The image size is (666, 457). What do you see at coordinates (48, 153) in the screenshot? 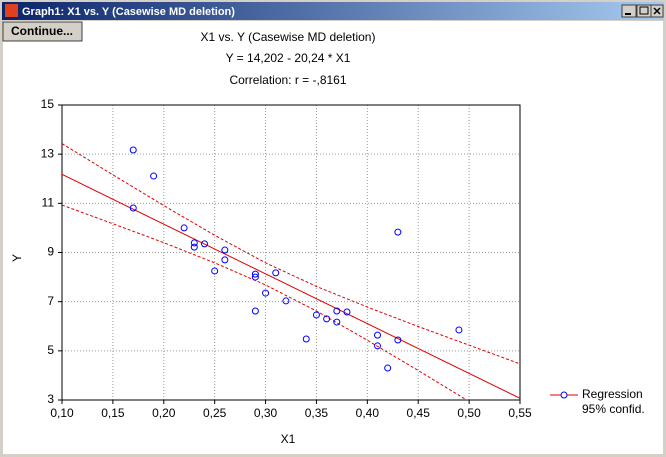
I see `y-tick-label: 13` at bounding box center [48, 153].